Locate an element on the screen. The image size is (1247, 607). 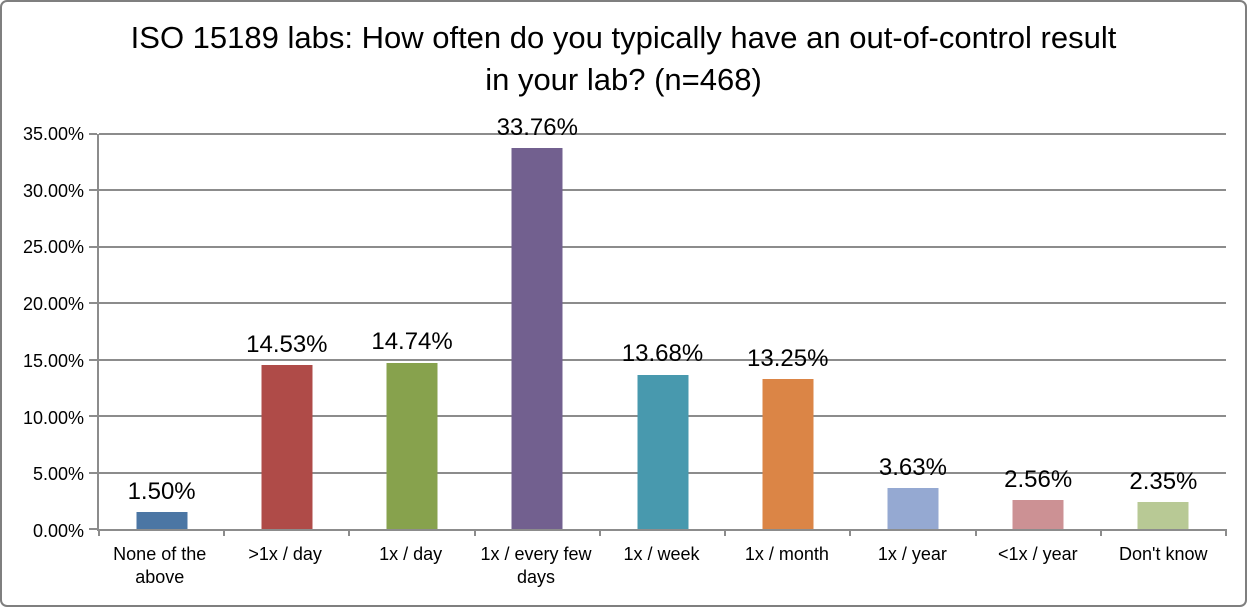
data-label: 13.25% is located at coordinates (788, 359).